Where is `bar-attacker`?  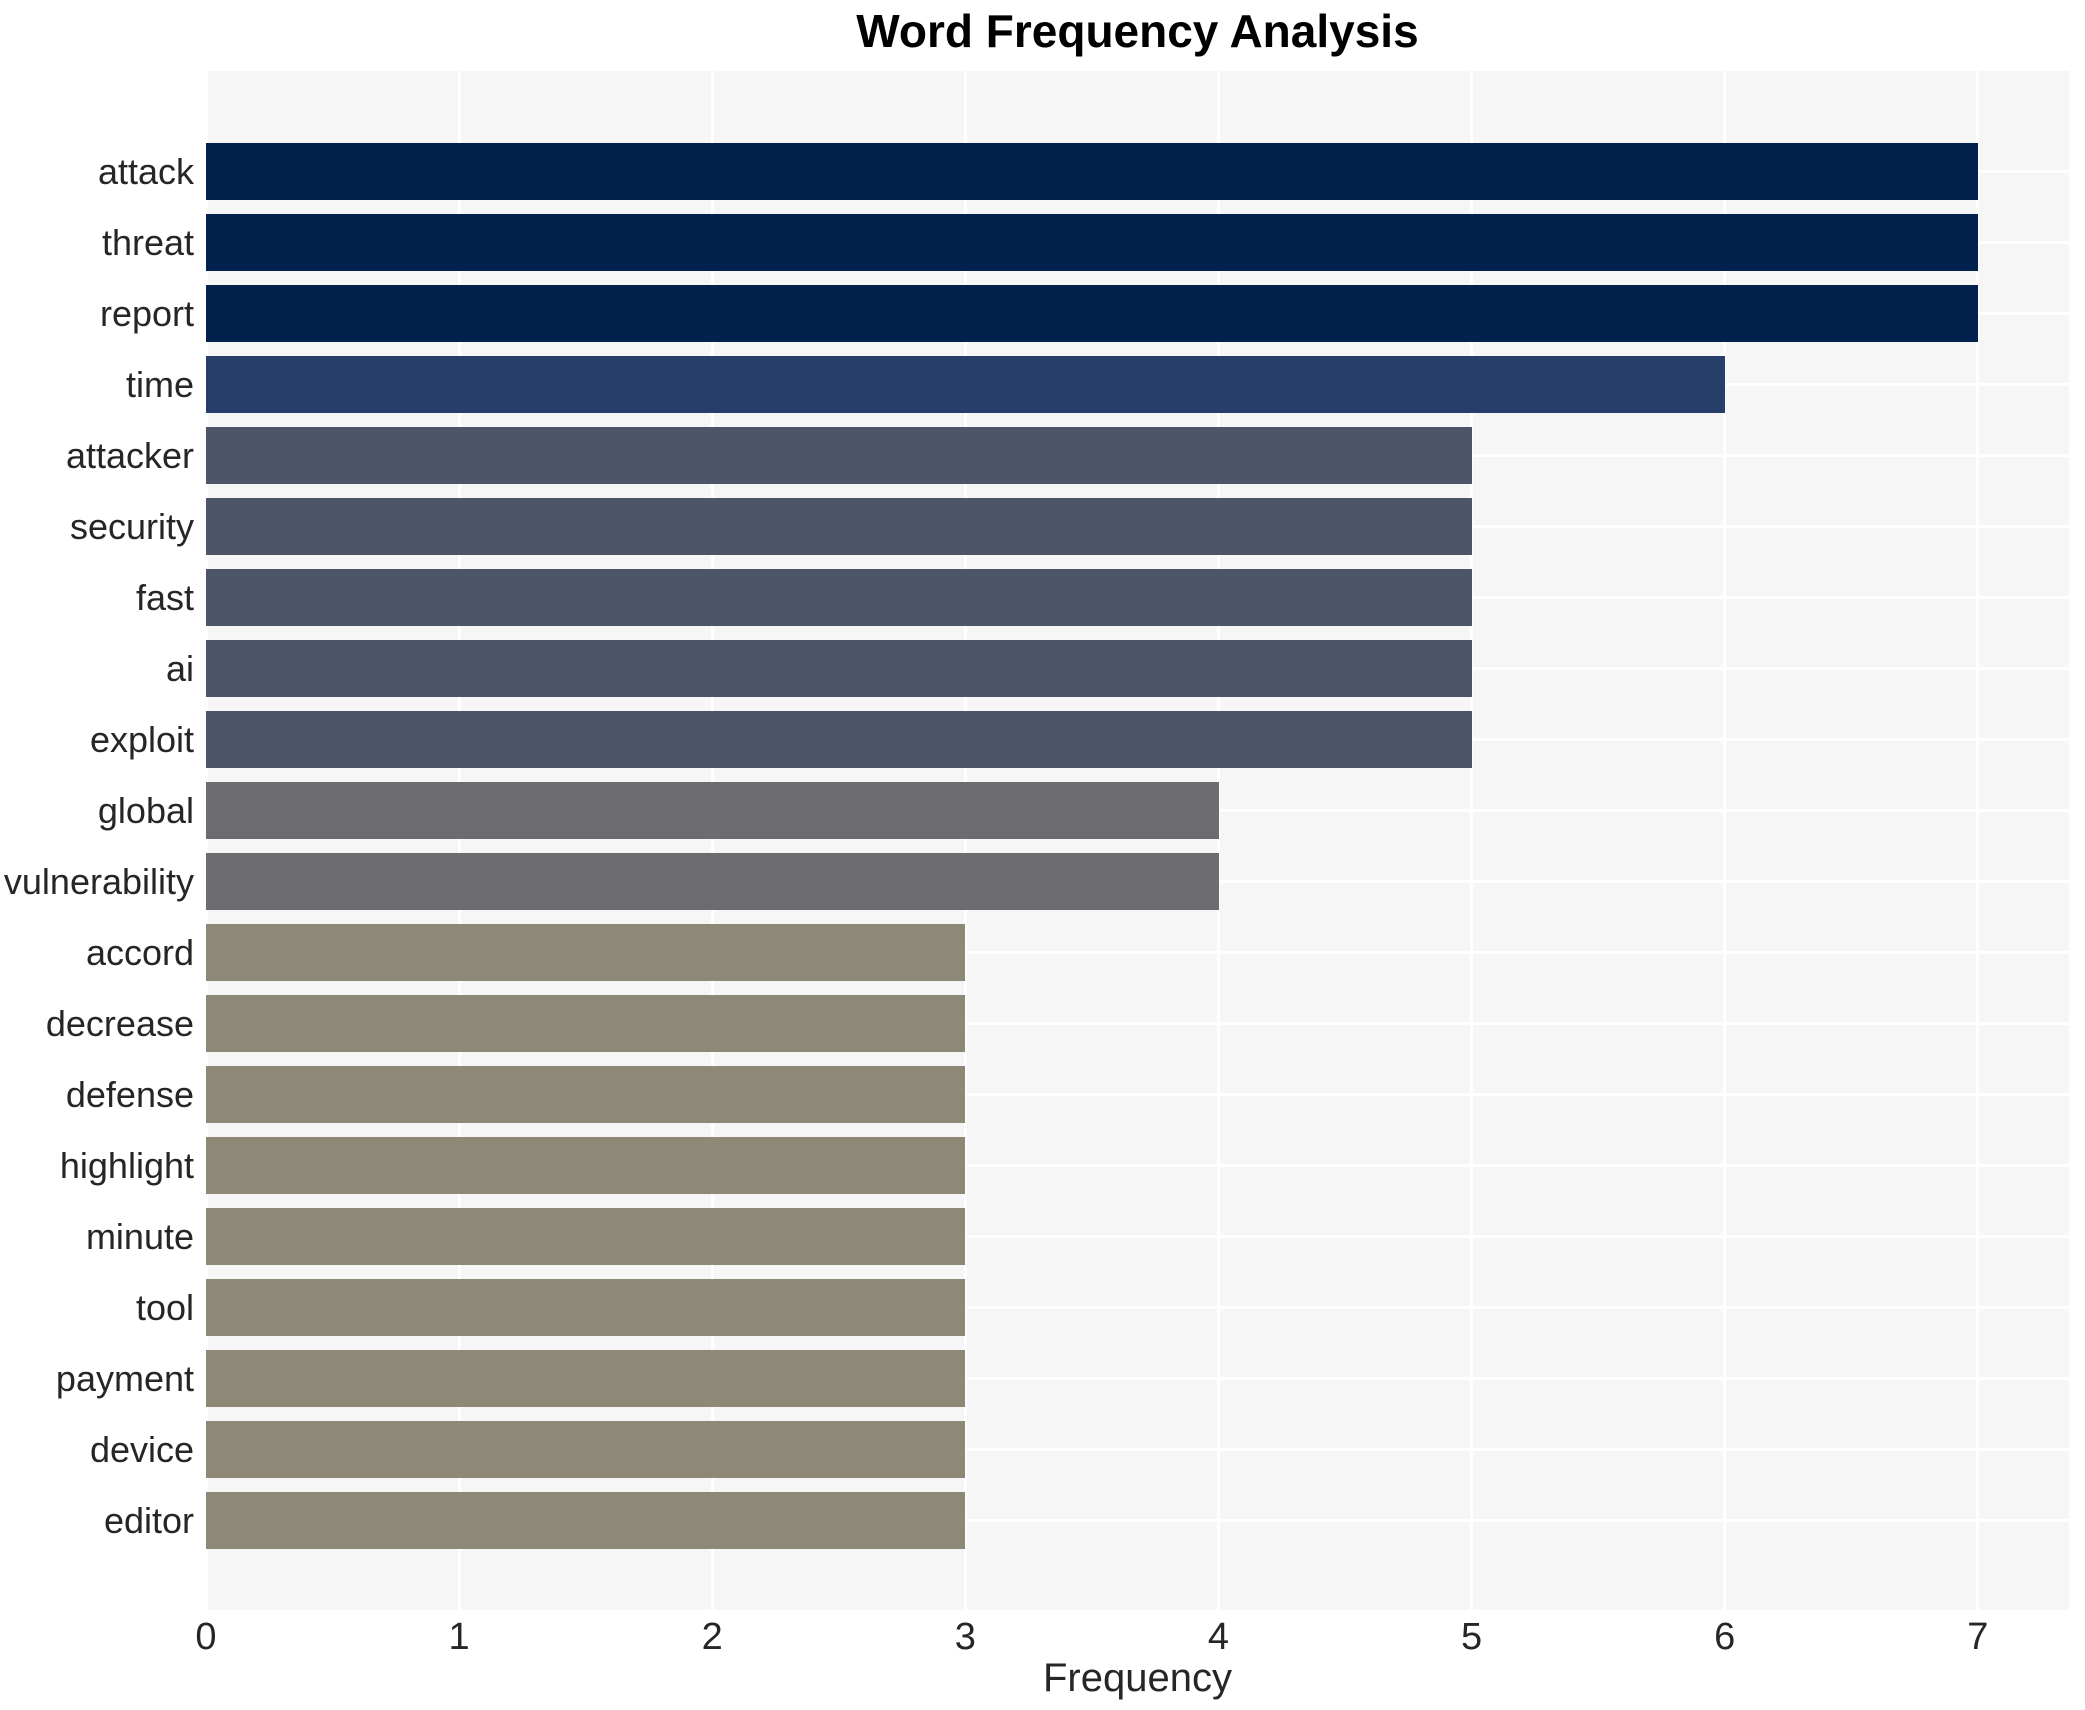
bar-attacker is located at coordinates (839, 455).